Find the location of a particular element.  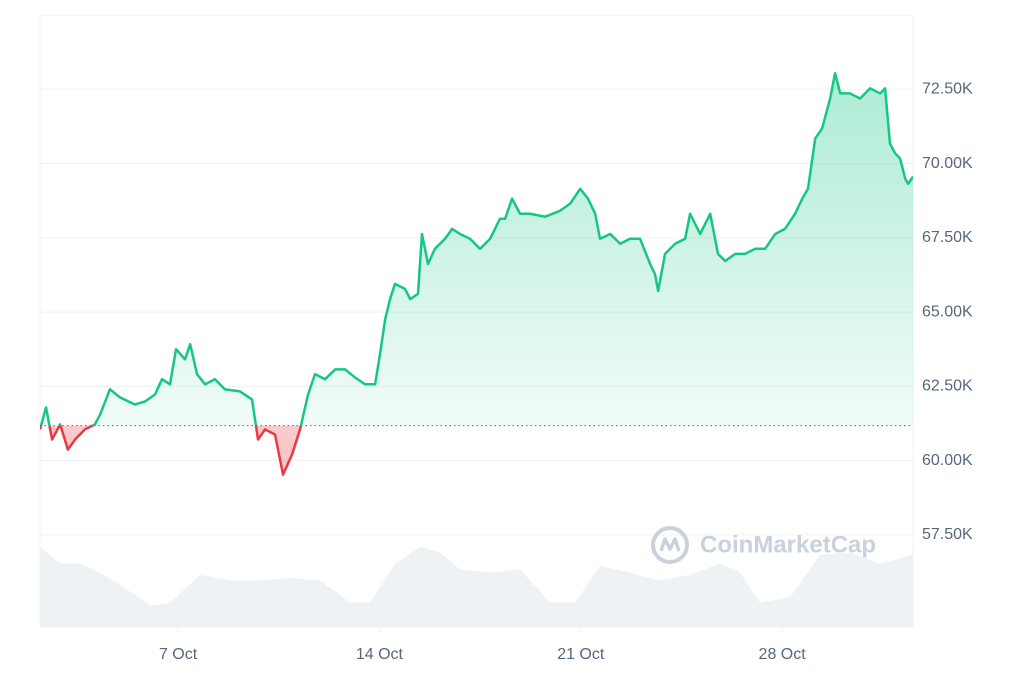

y-tick-label: 57.50K is located at coordinates (947, 534).